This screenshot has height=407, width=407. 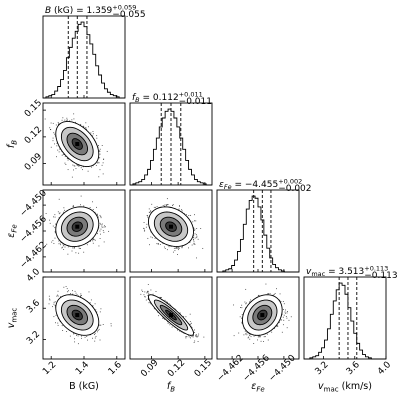 I want to click on hist-panel-B: B (kG) = 1.359+0.059−0.055, so click(x=94, y=51).